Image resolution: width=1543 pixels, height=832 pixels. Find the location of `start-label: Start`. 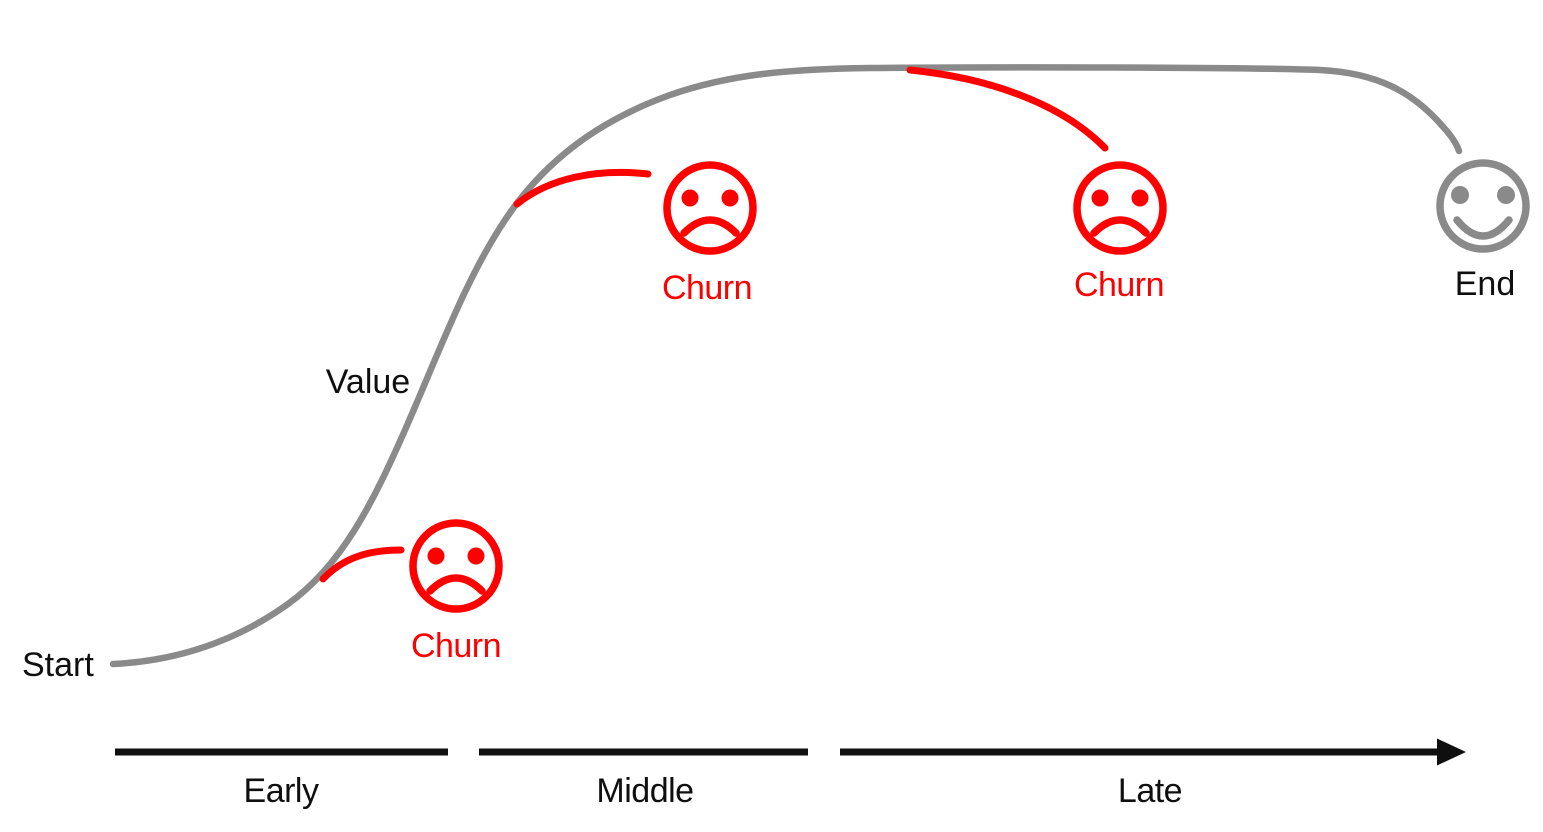

start-label: Start is located at coordinates (58, 665).